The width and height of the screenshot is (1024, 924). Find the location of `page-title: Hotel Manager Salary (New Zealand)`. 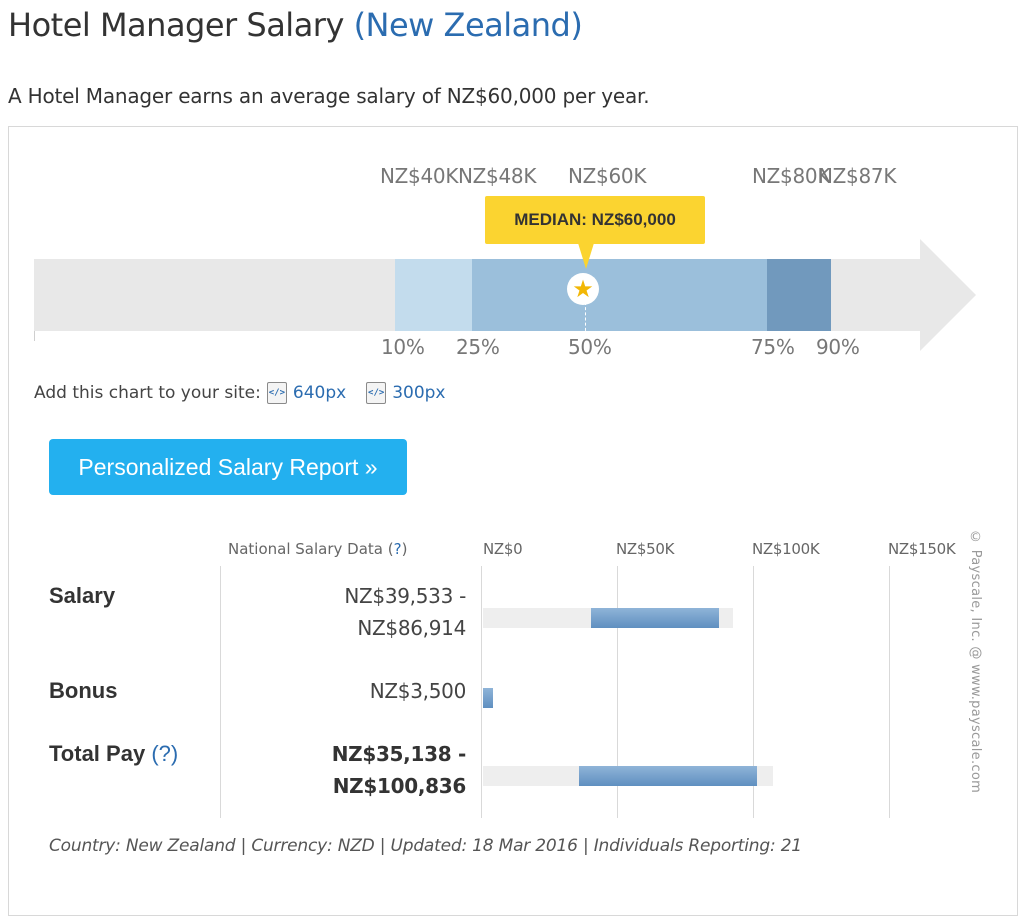

page-title: Hotel Manager Salary (New Zealand) is located at coordinates (295, 25).